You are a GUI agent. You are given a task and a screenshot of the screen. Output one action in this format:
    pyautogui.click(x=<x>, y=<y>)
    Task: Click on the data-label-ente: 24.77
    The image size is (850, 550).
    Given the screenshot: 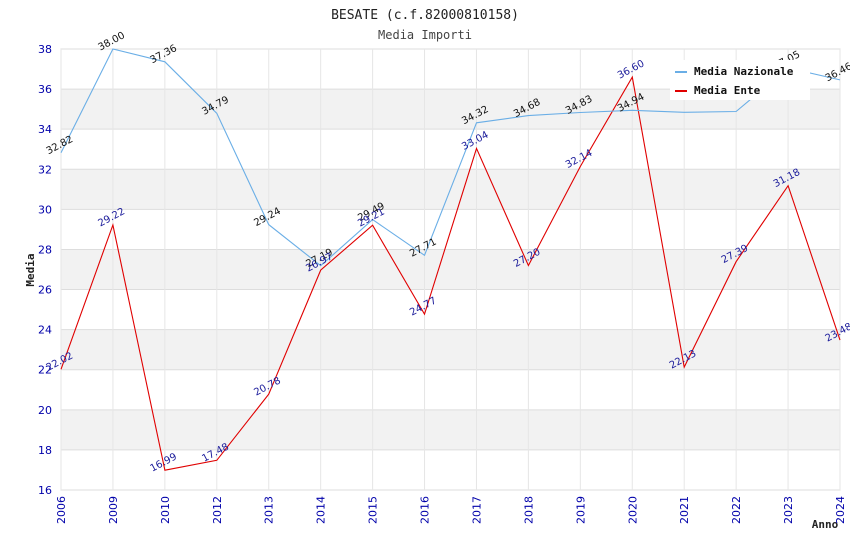 What is the action you would take?
    pyautogui.click(x=423, y=306)
    